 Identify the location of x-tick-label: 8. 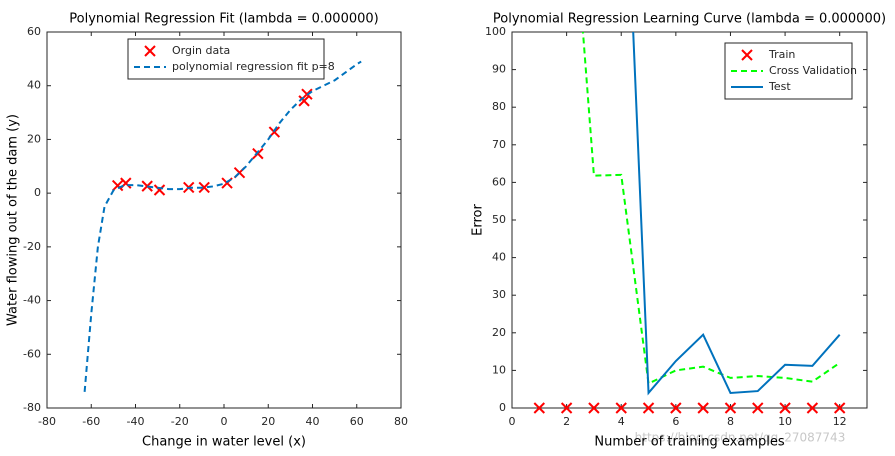
(730, 421).